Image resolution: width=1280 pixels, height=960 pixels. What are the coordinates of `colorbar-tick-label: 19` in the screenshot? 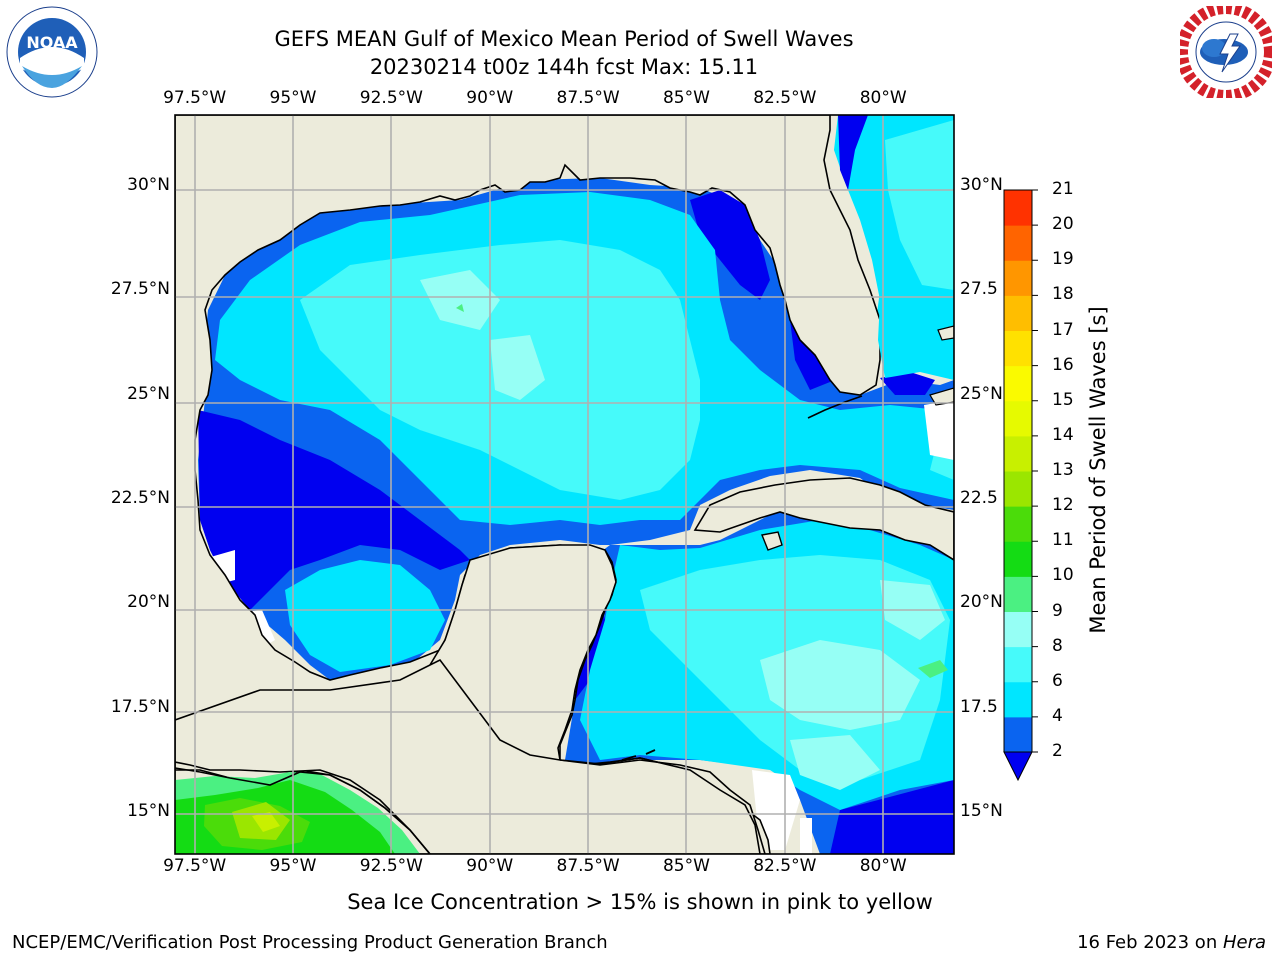 It's located at (1063, 259).